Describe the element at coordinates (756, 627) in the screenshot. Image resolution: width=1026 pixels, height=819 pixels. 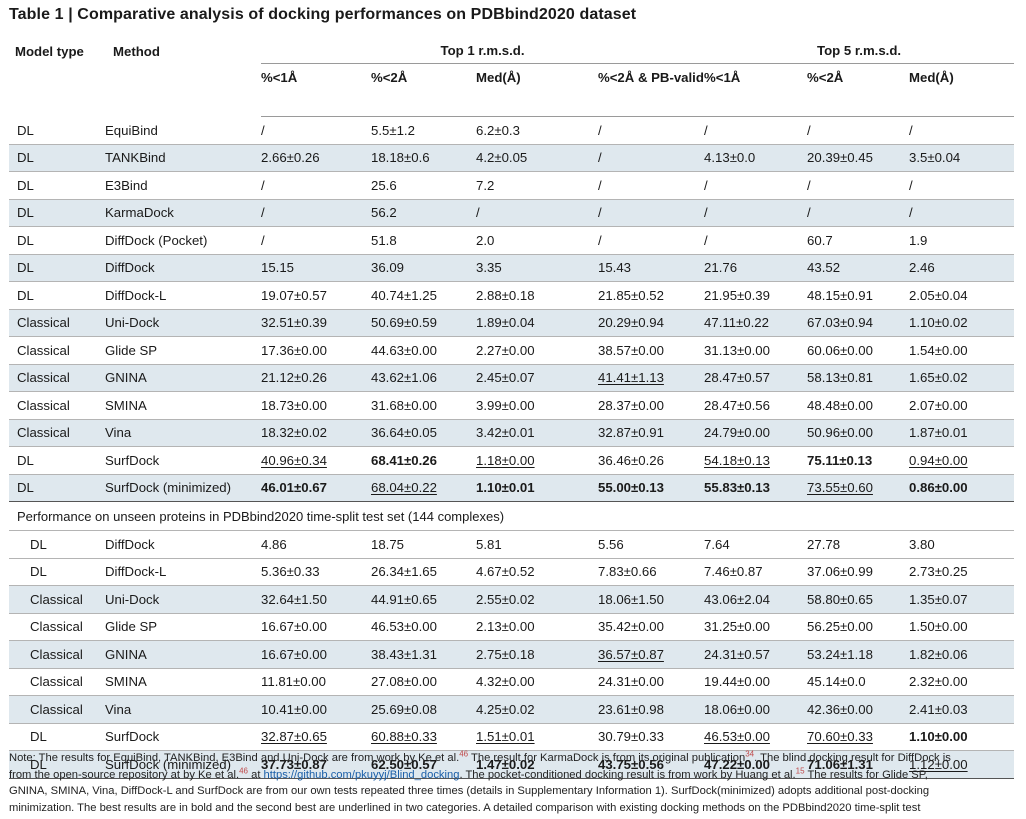
I see `value-cell: 31.25±0.00` at that location.